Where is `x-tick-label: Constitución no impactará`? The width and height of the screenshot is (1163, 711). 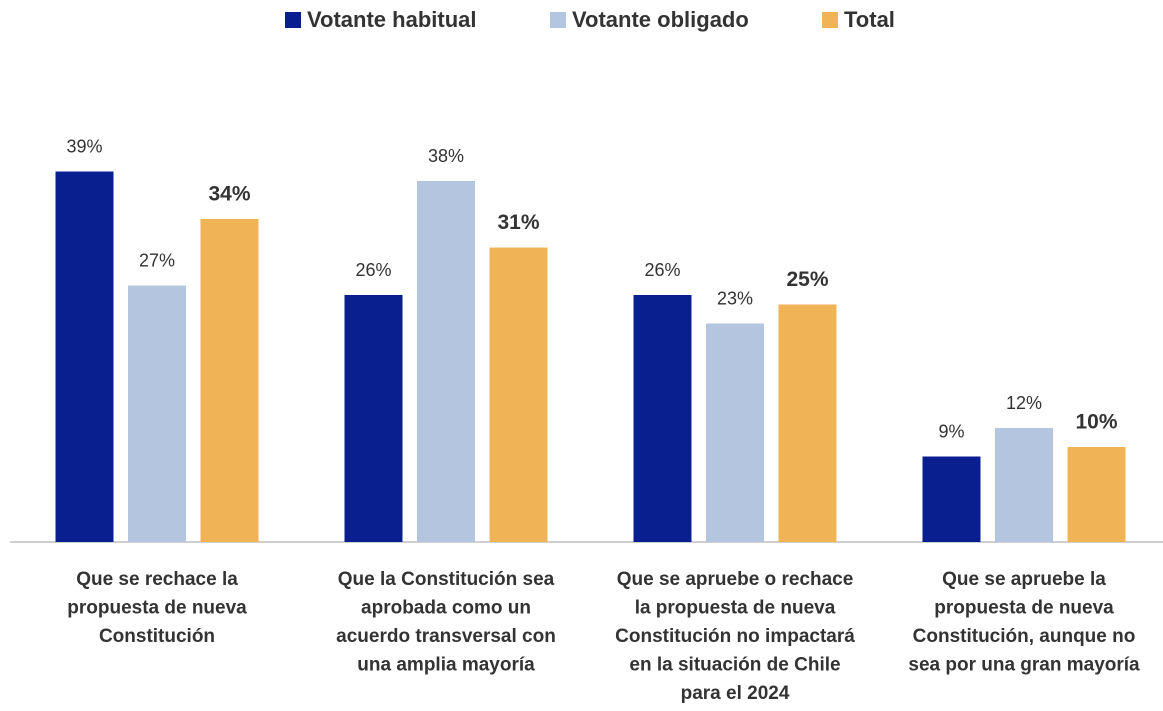
x-tick-label: Constitución no impactará is located at coordinates (735, 636).